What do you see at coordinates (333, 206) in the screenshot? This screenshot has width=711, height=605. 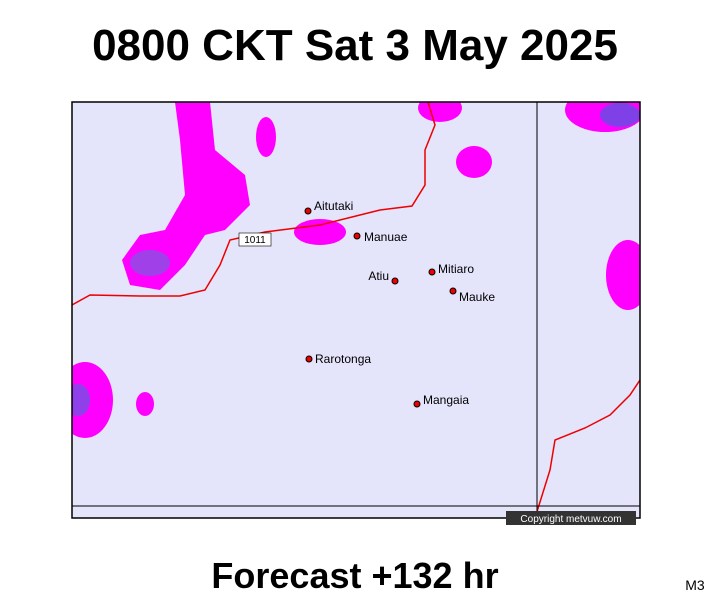 I see `island-label: Aitutaki` at bounding box center [333, 206].